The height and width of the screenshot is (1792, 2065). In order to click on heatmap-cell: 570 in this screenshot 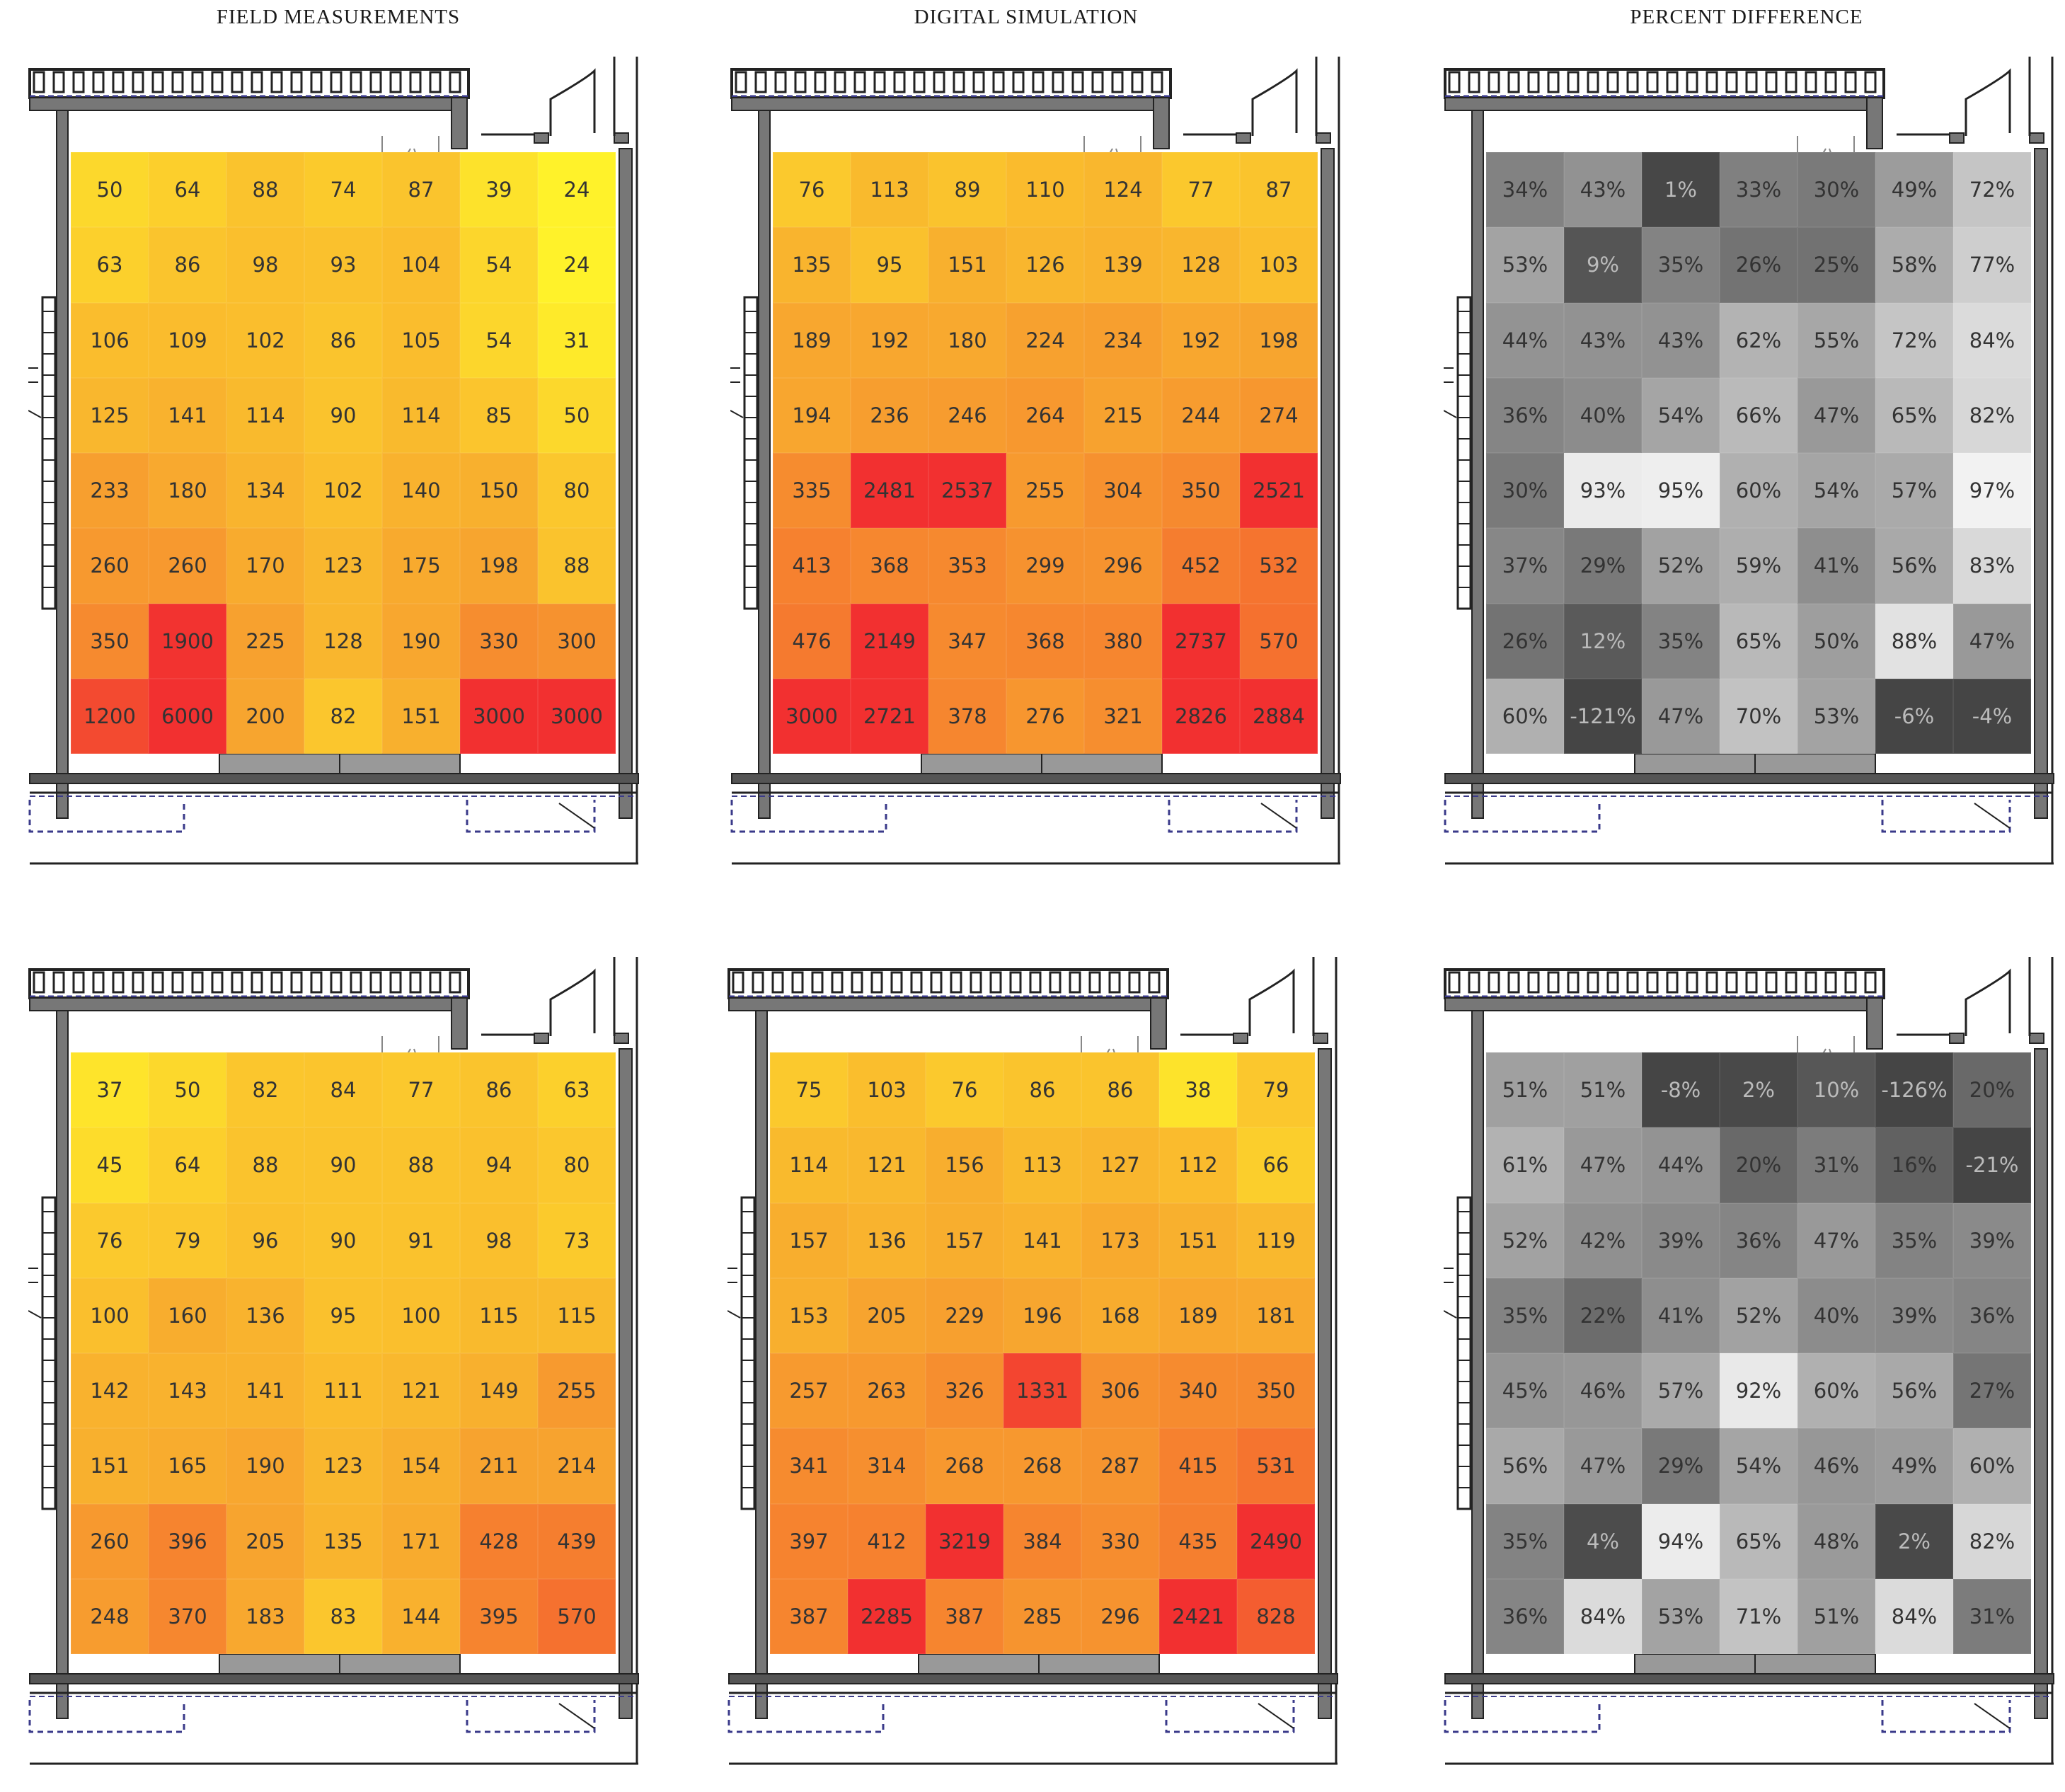, I will do `click(577, 1616)`.